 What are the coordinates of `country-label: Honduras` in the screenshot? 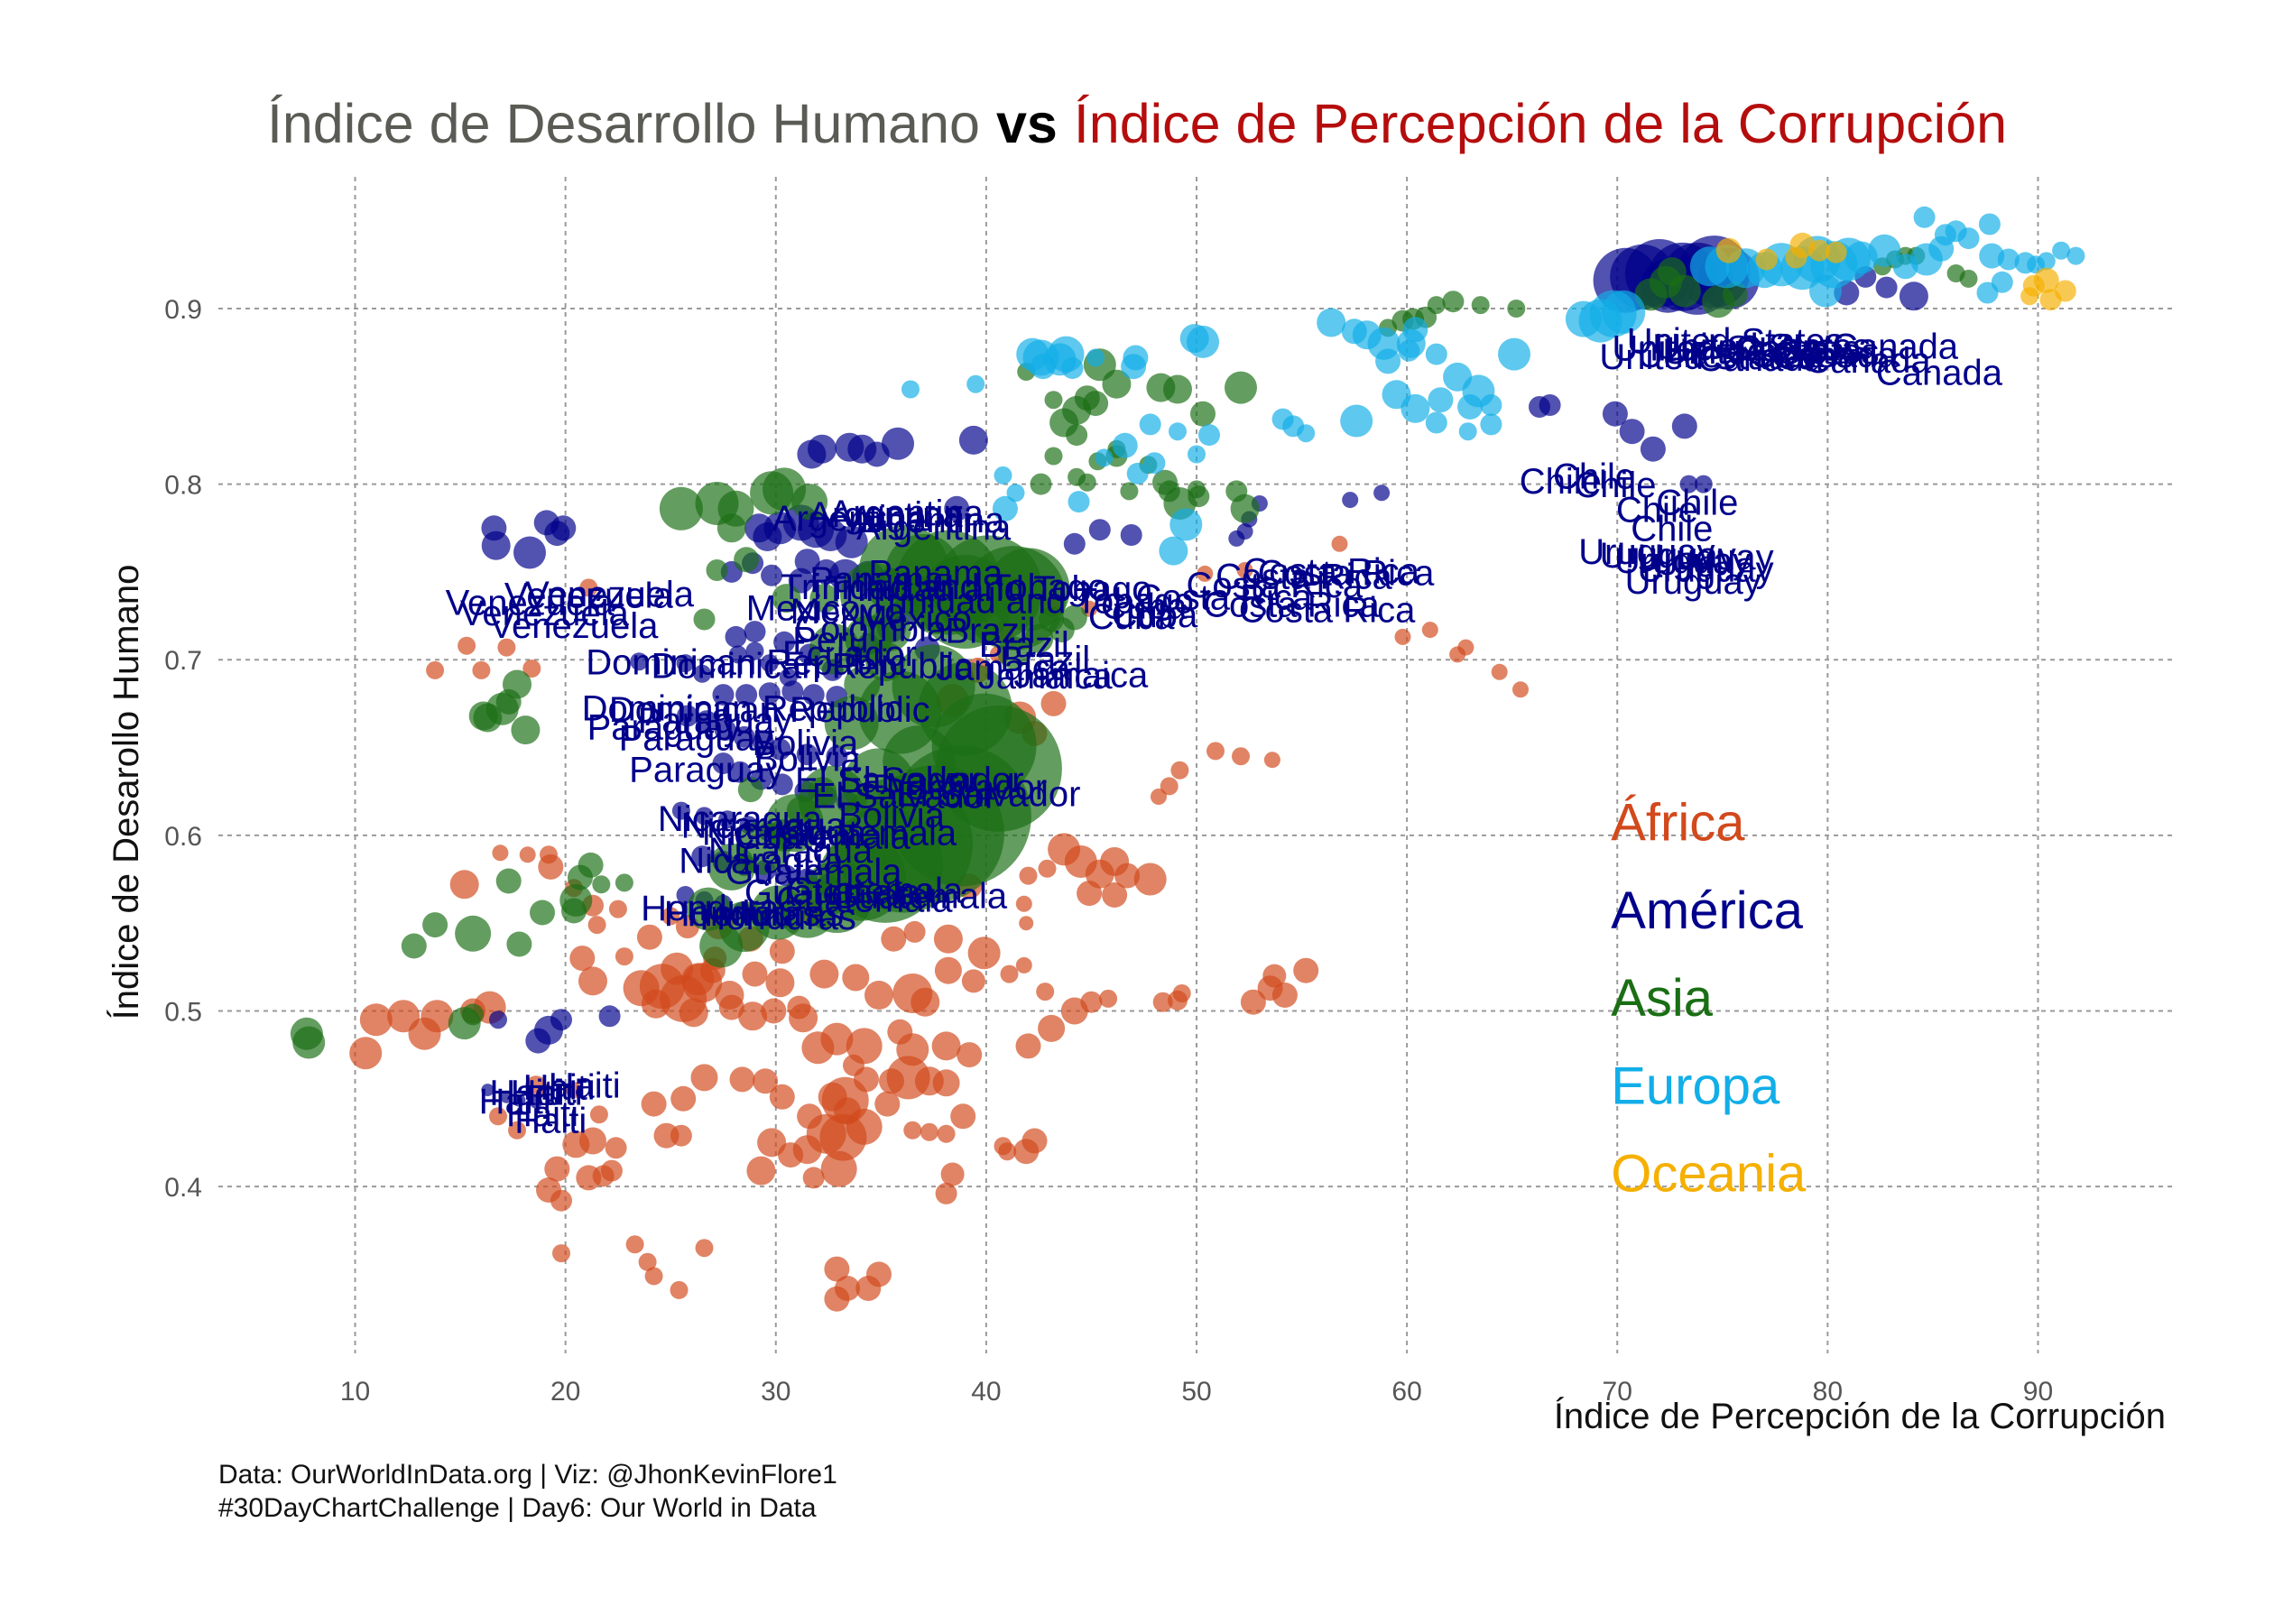 It's located at (777, 918).